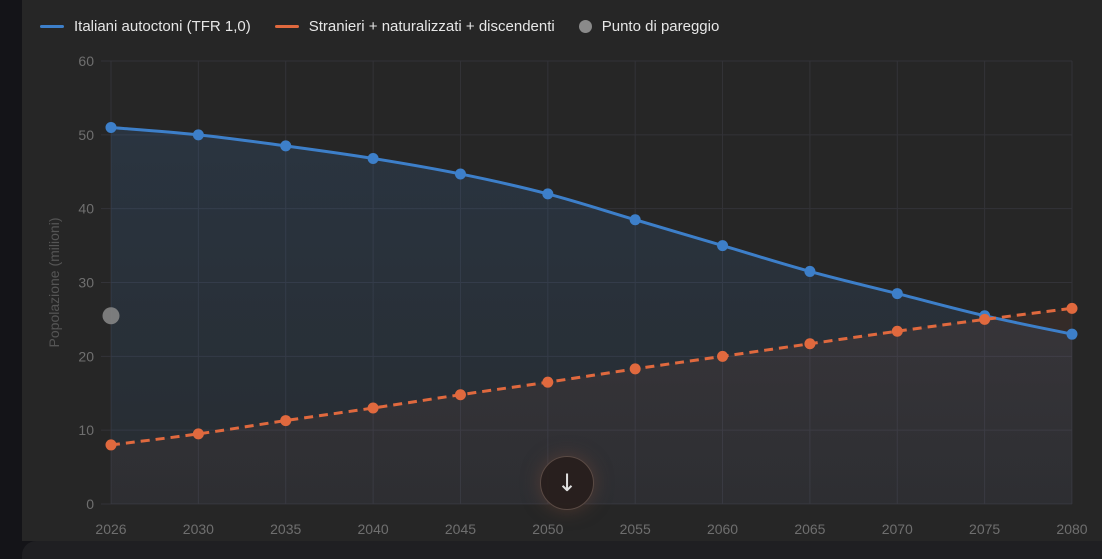  Describe the element at coordinates (460, 395) in the screenshot. I see `point-stranieri-2045` at that location.